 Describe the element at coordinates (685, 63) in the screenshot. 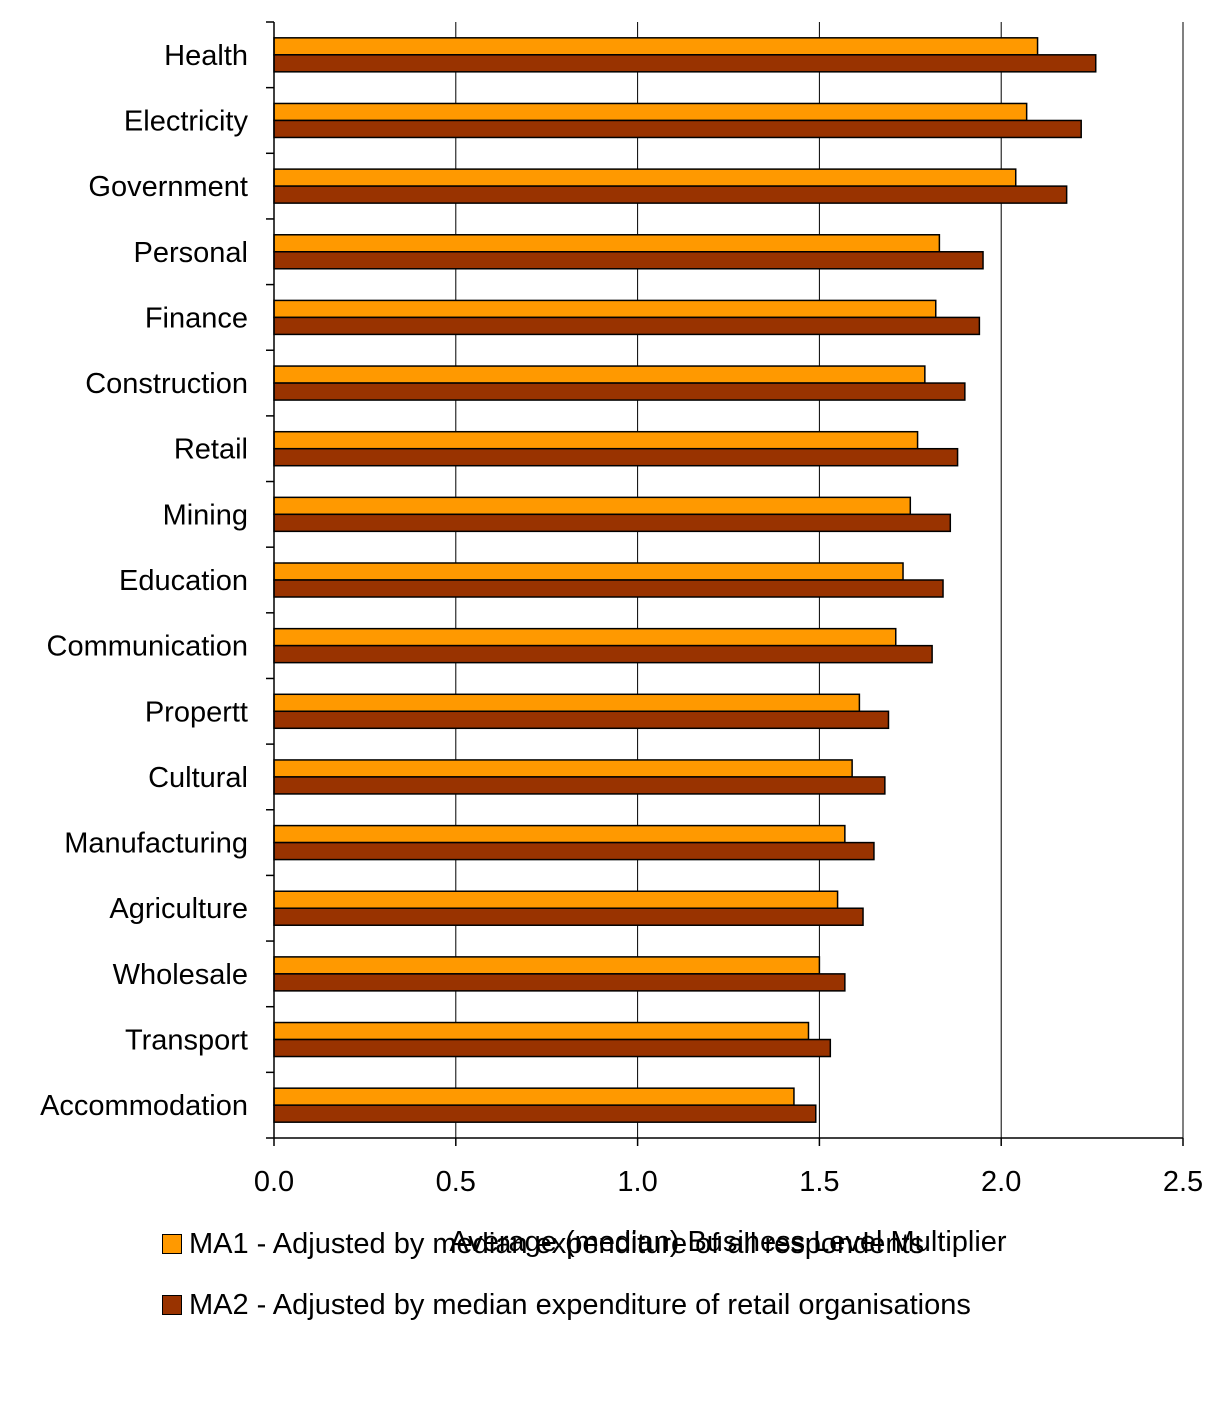

I see `bar-ma2-health` at that location.